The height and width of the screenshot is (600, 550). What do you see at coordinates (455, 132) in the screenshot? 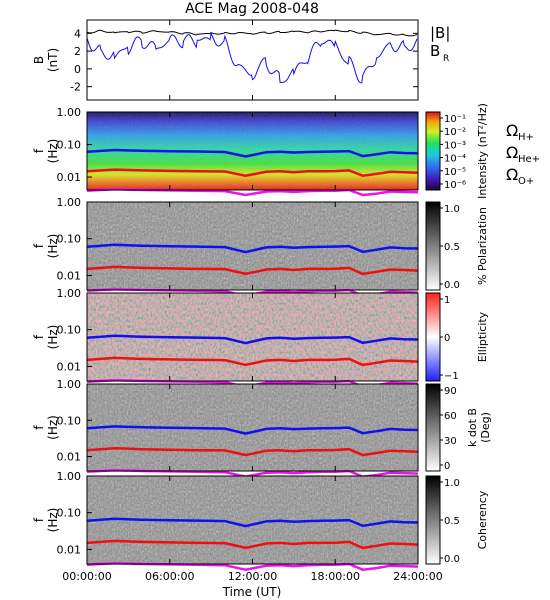
I see `colorbar-tick-label: 10⁻²` at bounding box center [455, 132].